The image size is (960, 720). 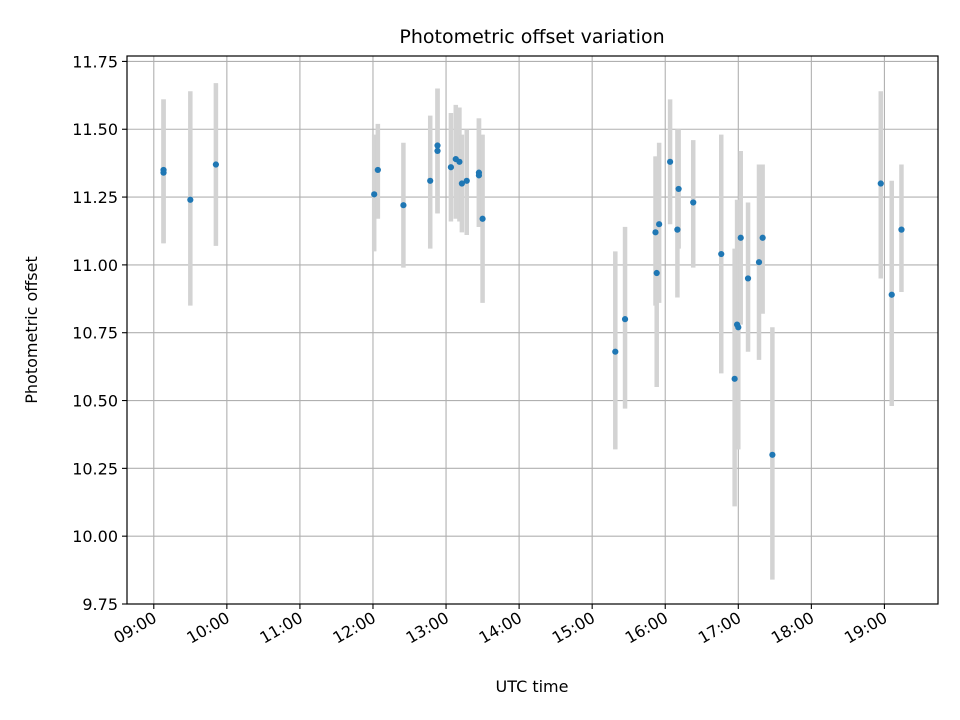 What do you see at coordinates (95, 536) in the screenshot?
I see `y-tick-label: 10.00` at bounding box center [95, 536].